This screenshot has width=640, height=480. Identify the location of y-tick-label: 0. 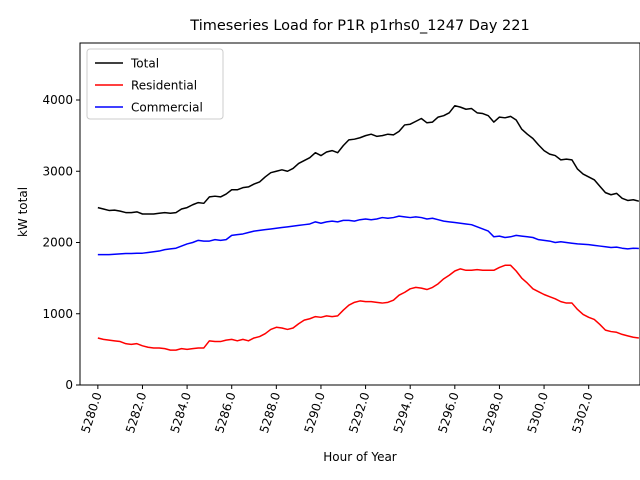
(69, 385).